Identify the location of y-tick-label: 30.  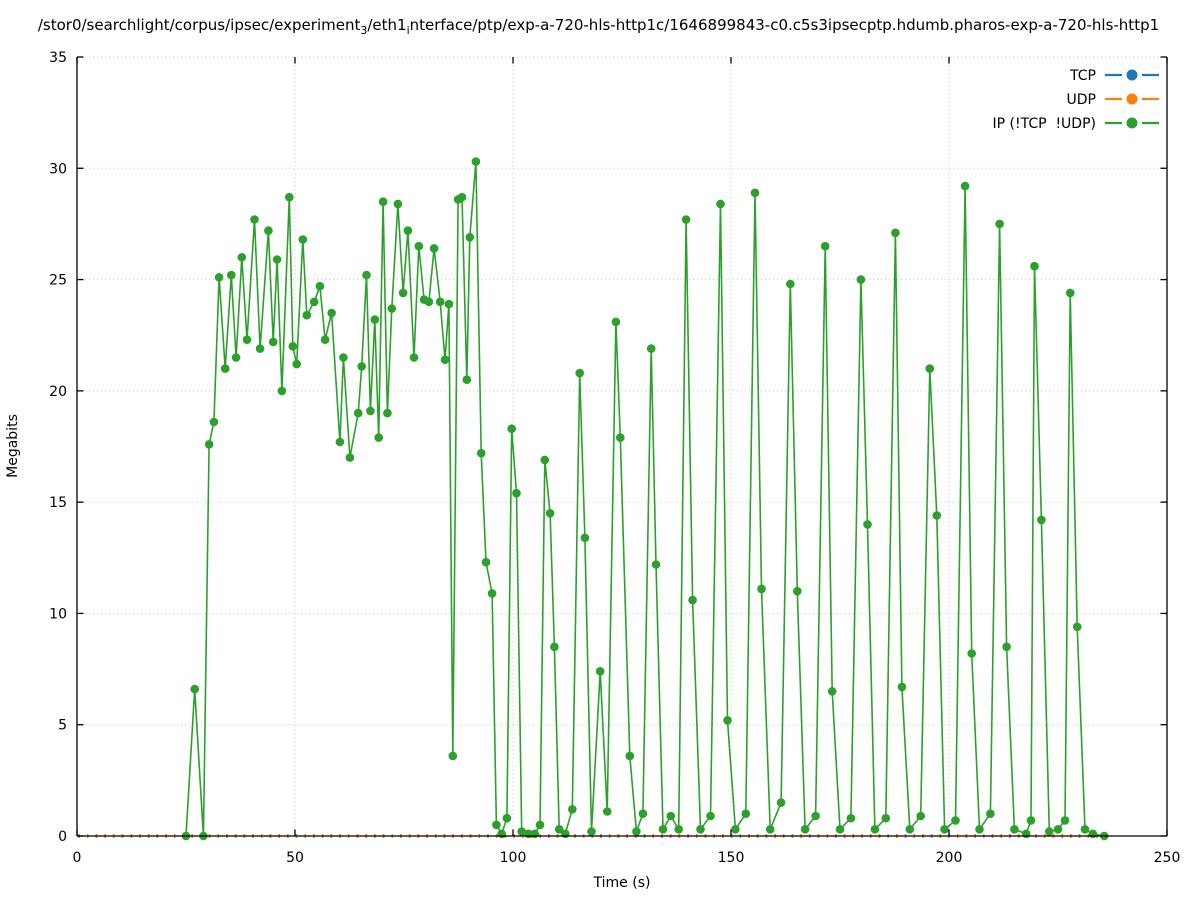
(58, 169).